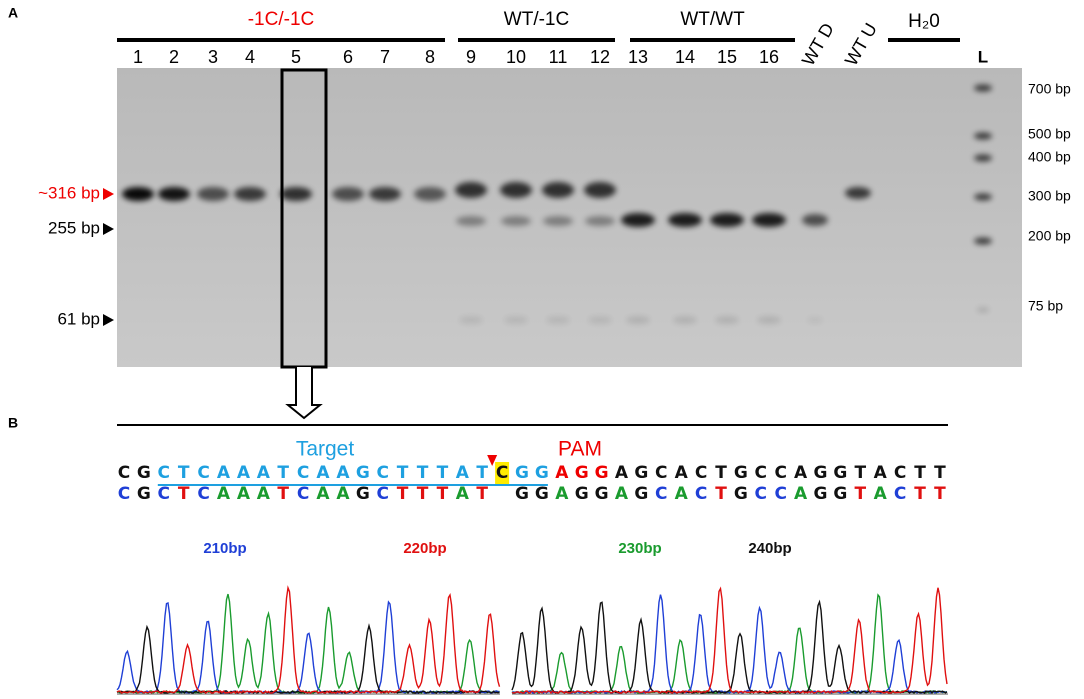 Image resolution: width=1084 pixels, height=699 pixels. What do you see at coordinates (138, 57) in the screenshot?
I see `lane-label: 1` at bounding box center [138, 57].